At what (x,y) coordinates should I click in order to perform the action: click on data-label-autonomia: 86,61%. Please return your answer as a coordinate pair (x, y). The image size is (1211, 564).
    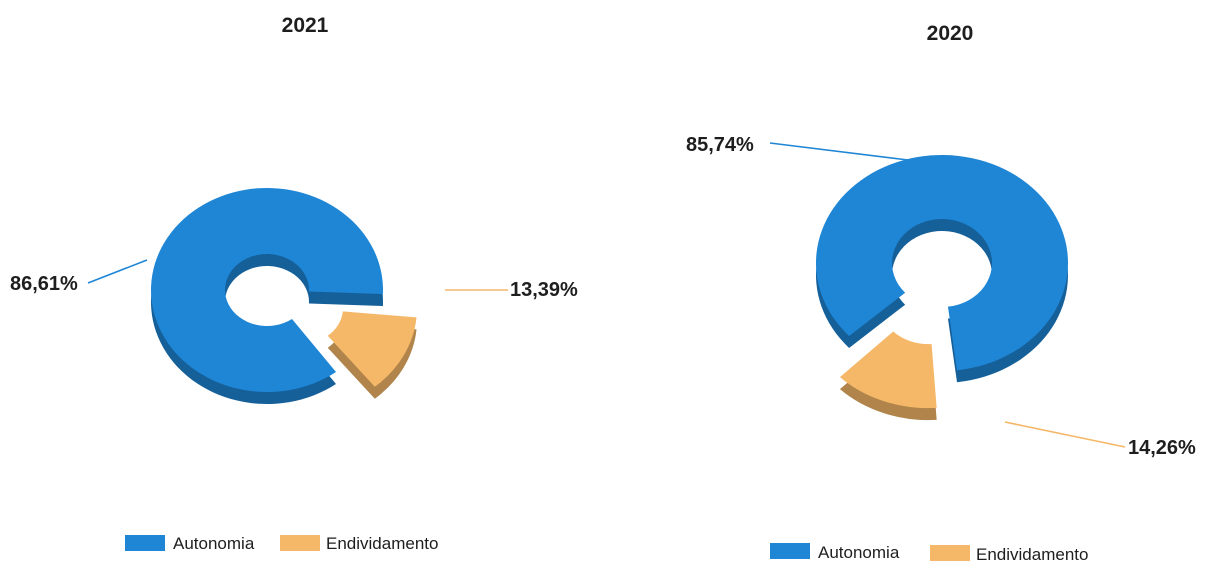
    Looking at the image, I should click on (44, 284).